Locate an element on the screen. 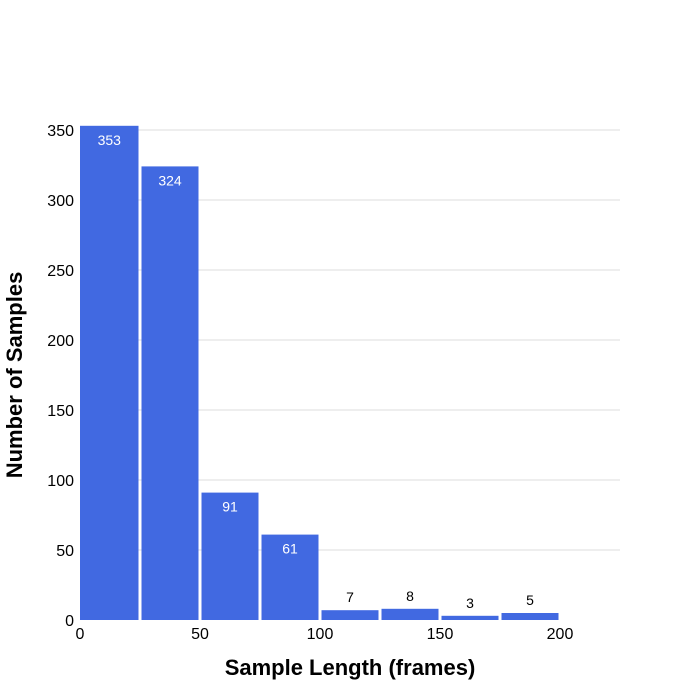 Image resolution: width=700 pixels, height=700 pixels. y-axis-ticks: 0 50 100 150 200 250 300 350 is located at coordinates (60, 376).